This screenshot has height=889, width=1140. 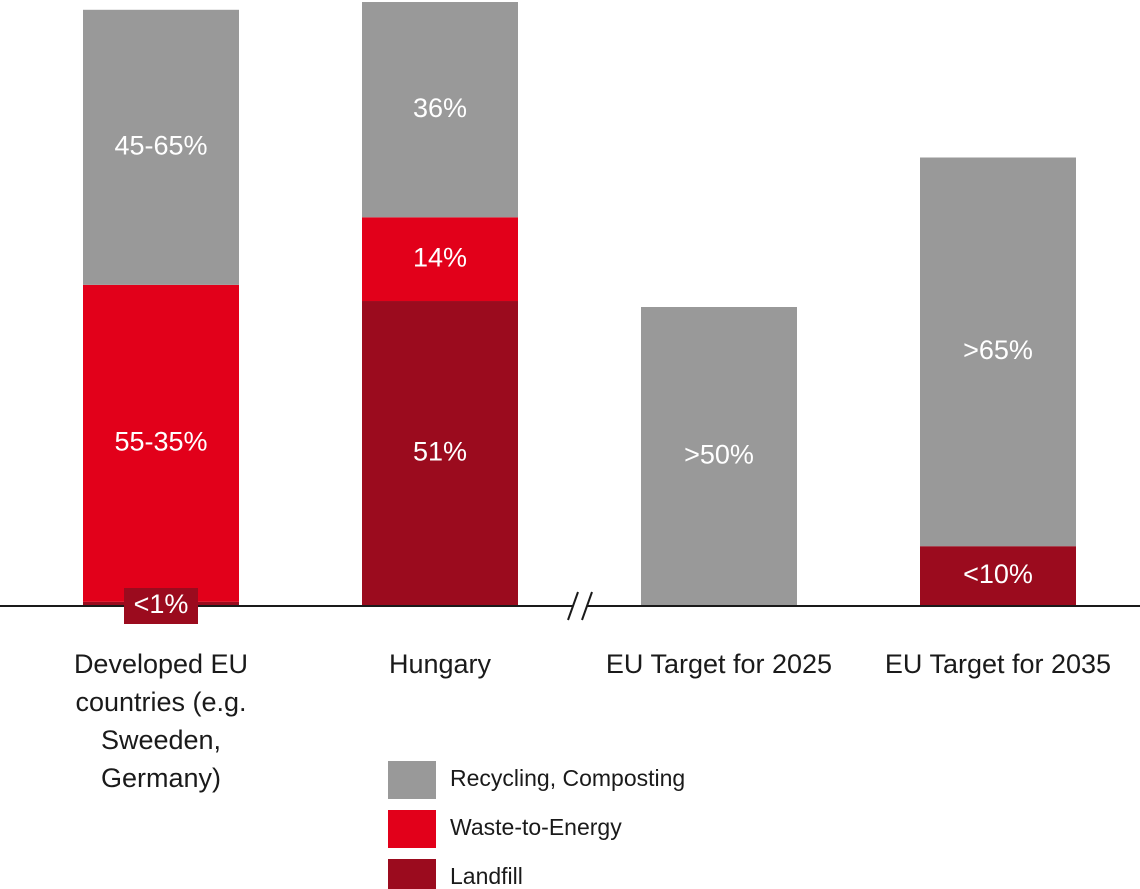 I want to click on label-box, so click(x=161, y=606).